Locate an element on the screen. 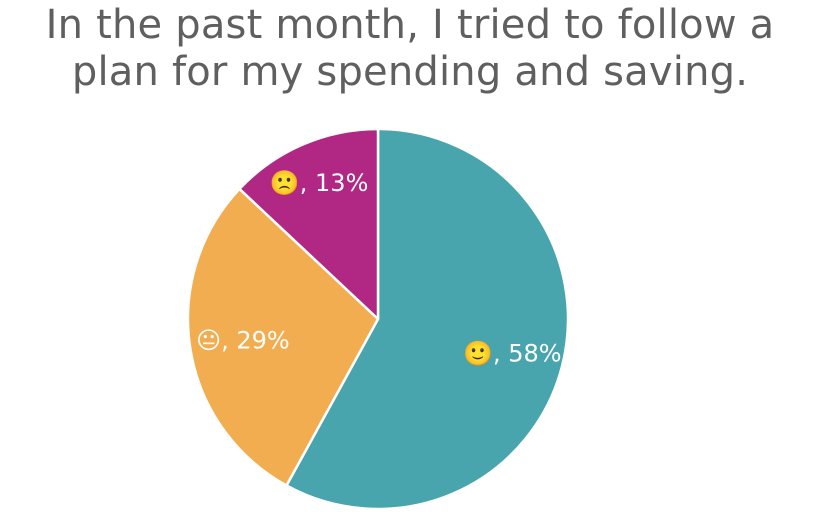  pie-slice-neutral-face is located at coordinates (283, 337).